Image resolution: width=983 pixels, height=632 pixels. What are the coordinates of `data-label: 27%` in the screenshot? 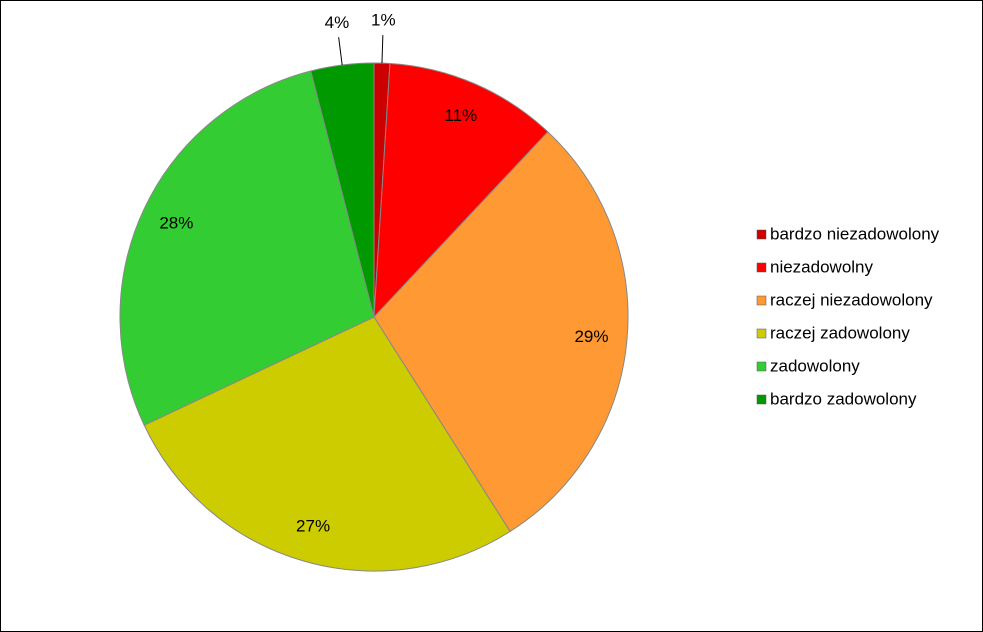 It's located at (313, 525).